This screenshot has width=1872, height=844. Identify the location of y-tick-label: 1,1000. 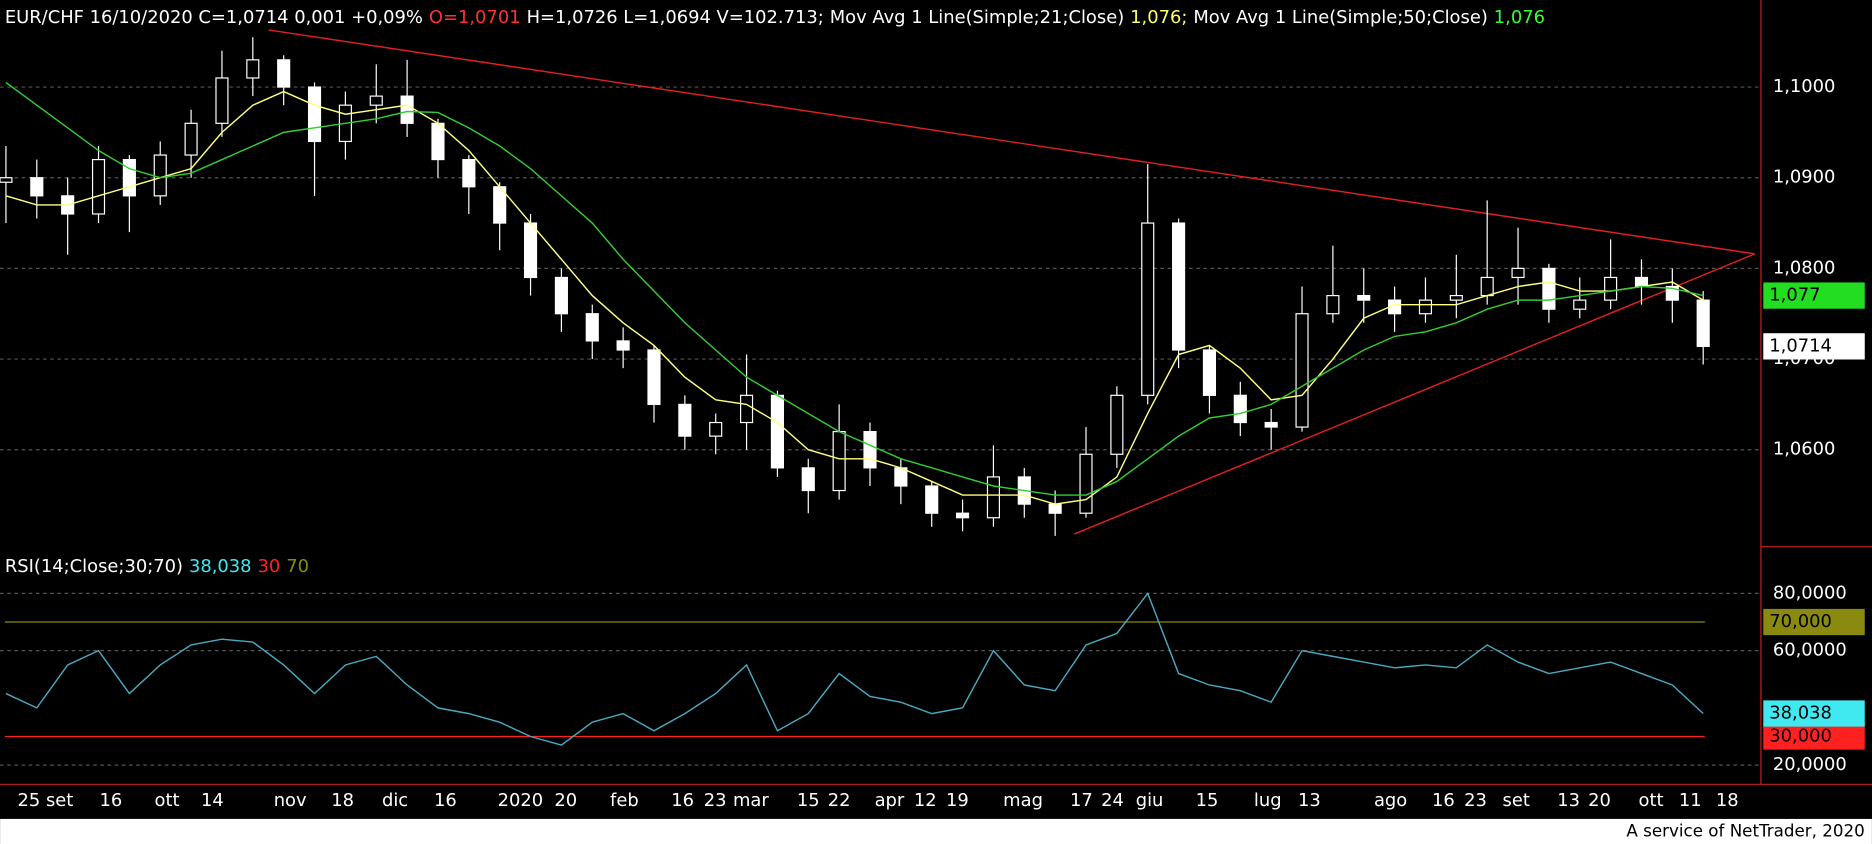
(1804, 86).